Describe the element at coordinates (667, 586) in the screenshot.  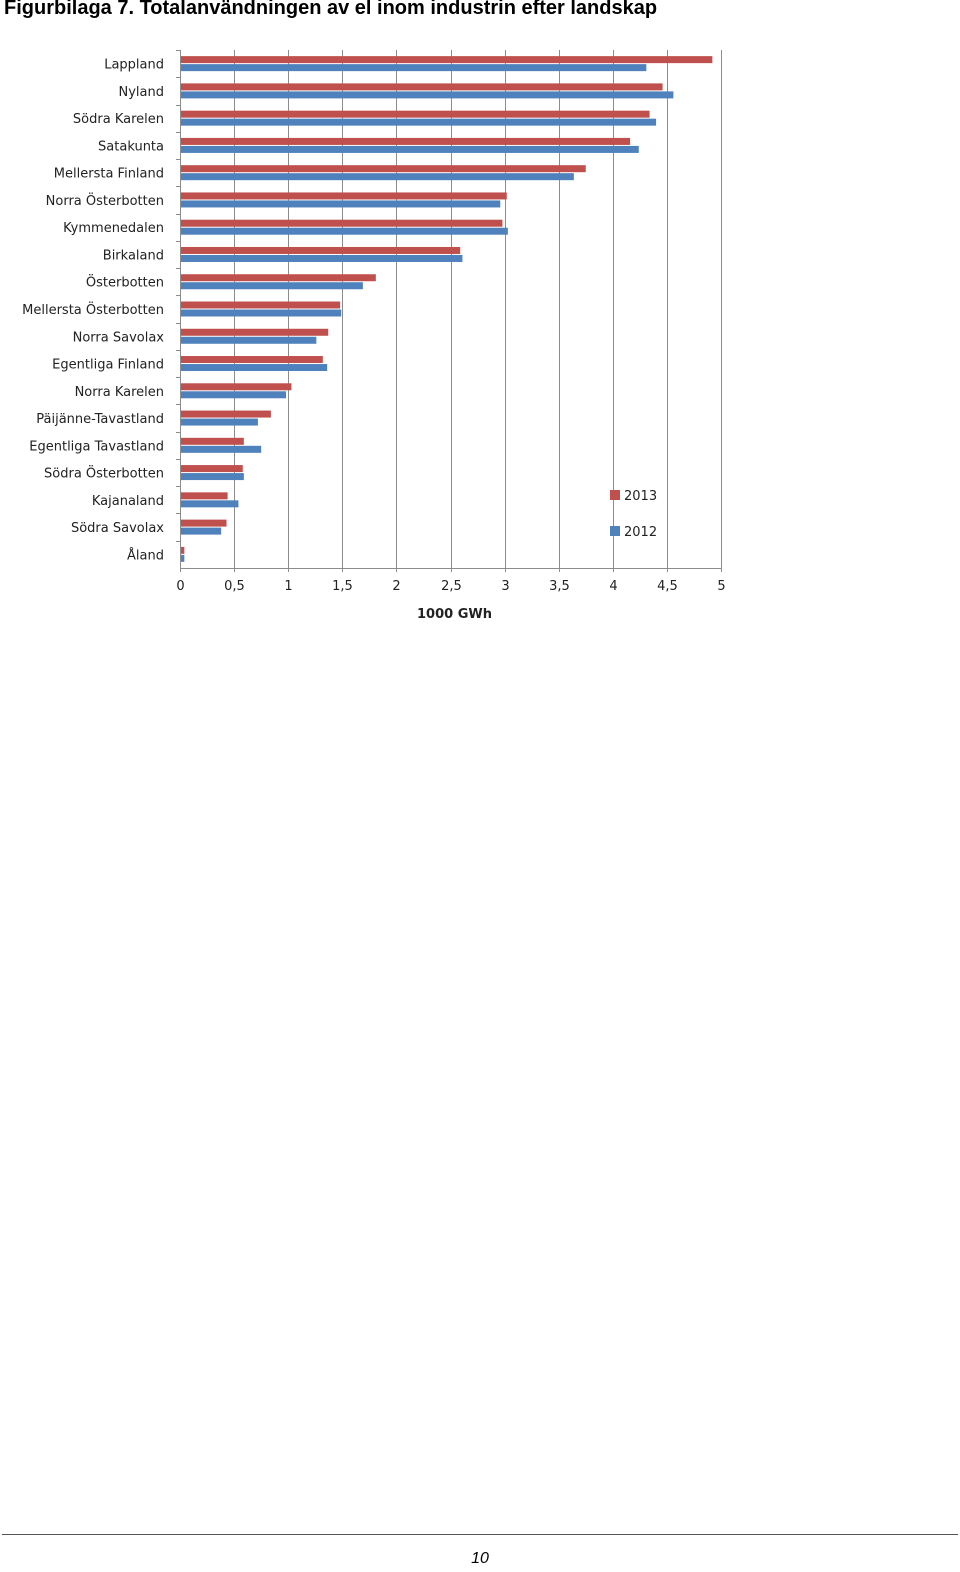
I see `x-tick-label: 4,5` at that location.